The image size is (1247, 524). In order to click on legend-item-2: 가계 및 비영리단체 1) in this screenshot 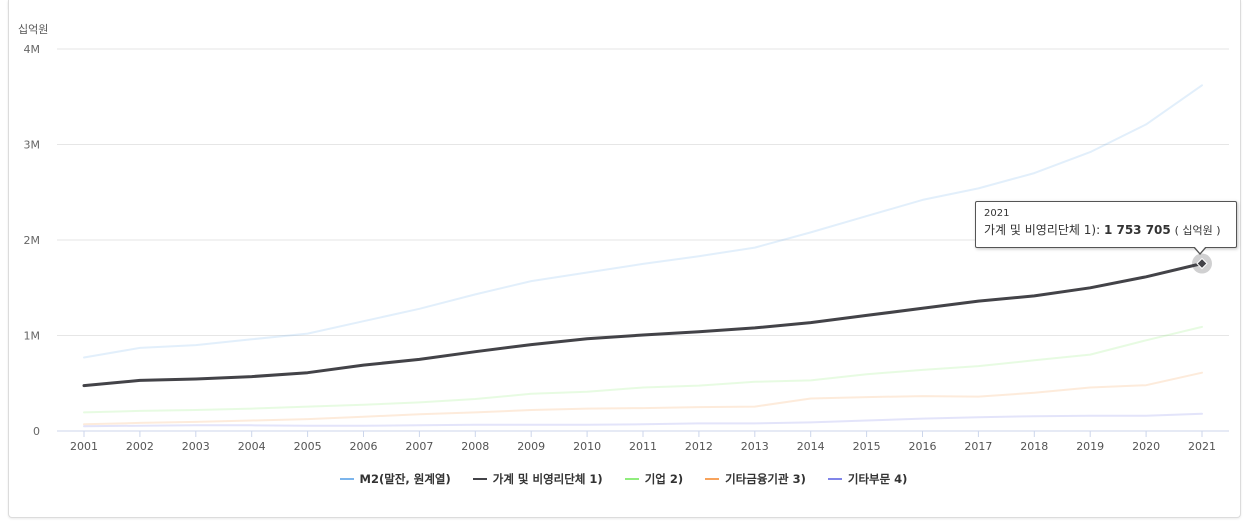, I will do `click(537, 479)`.